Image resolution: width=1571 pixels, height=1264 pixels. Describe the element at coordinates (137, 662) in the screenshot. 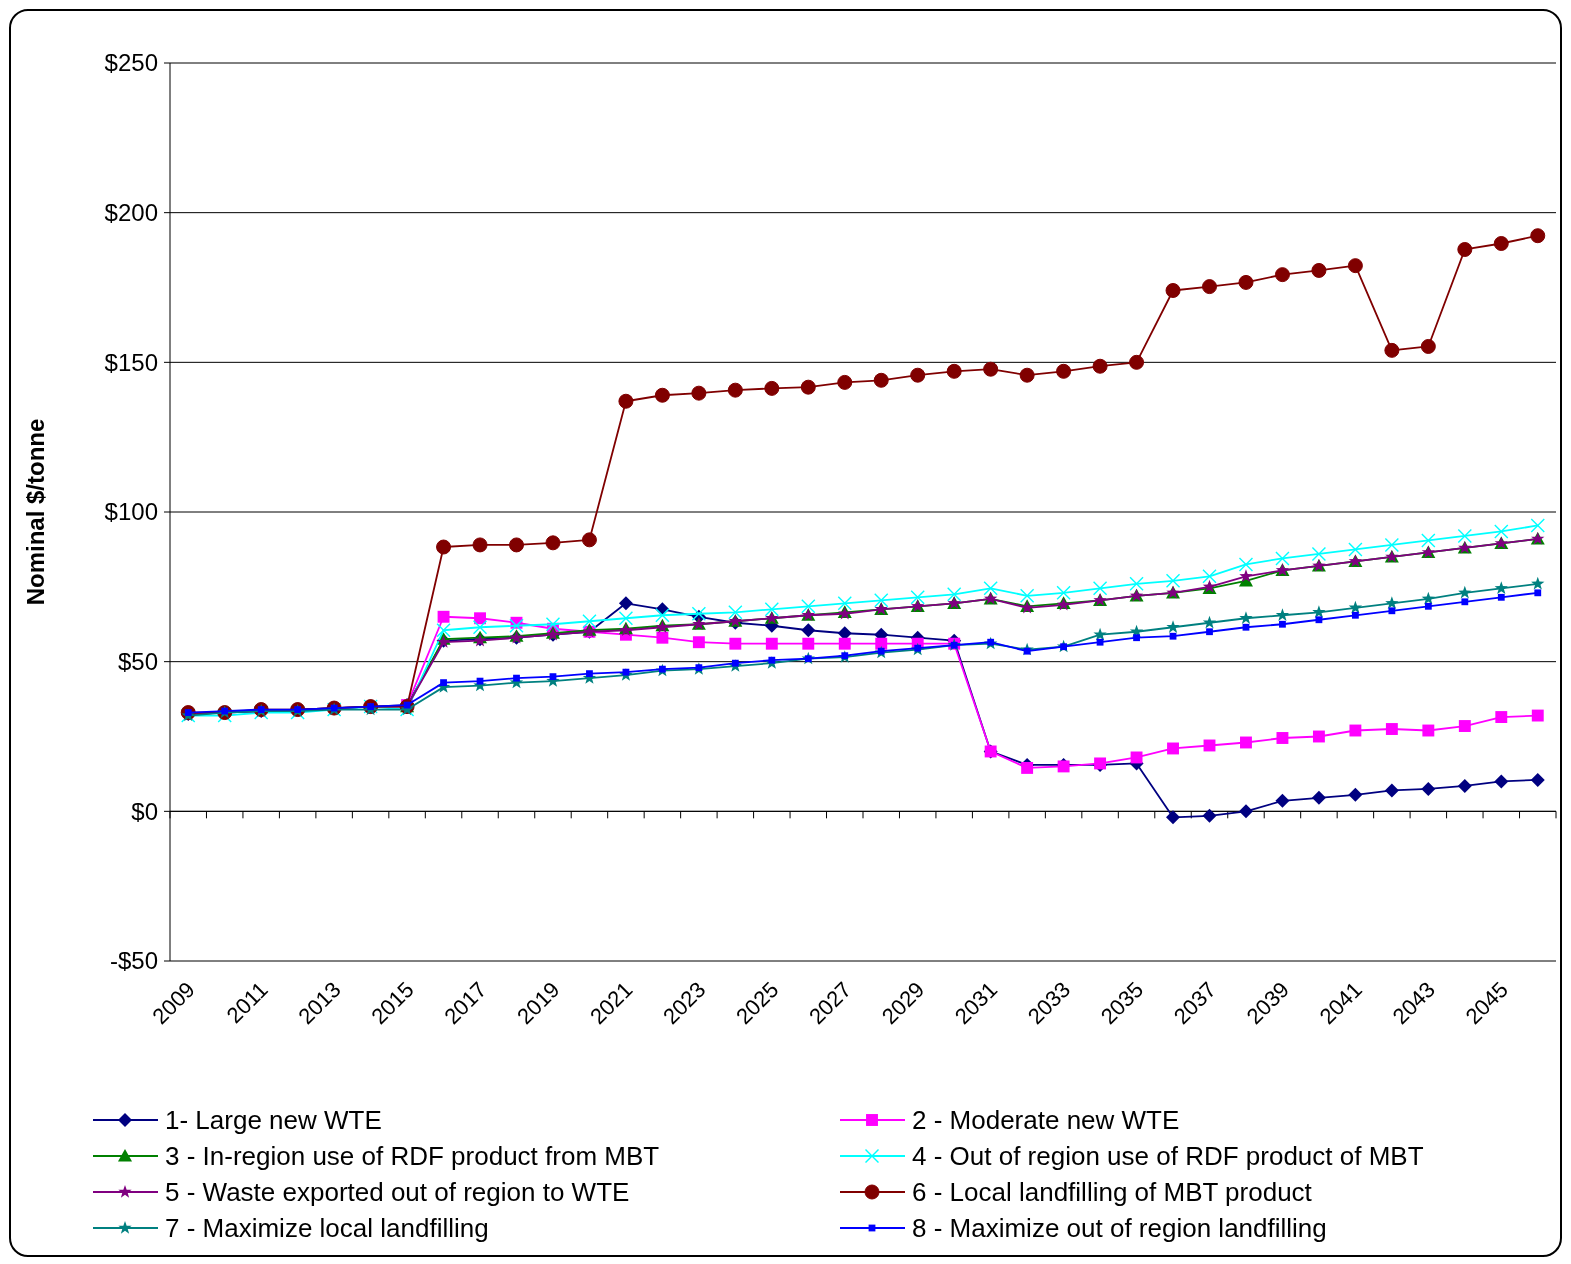

I see `y-tick-label: $50` at that location.